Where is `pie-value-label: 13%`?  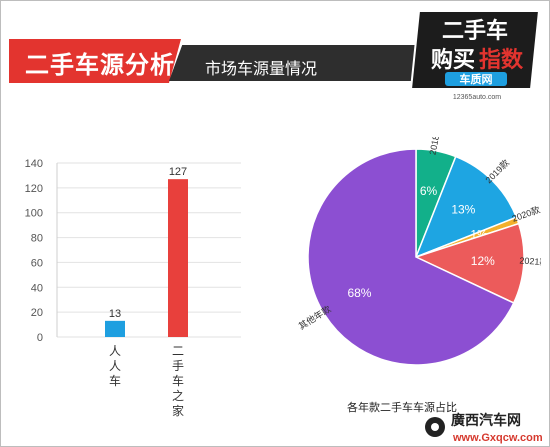 pie-value-label: 13% is located at coordinates (463, 210).